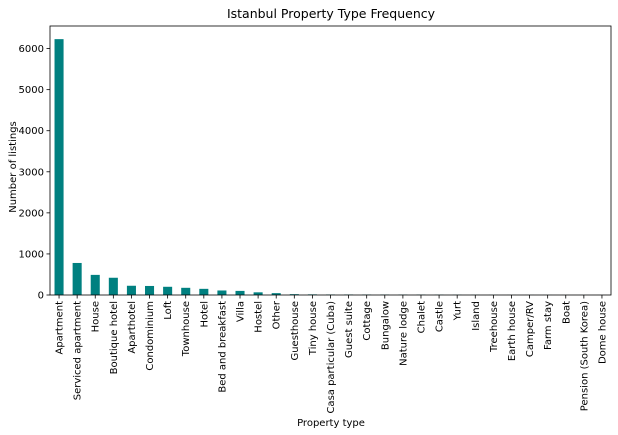 This screenshot has width=618, height=435. What do you see at coordinates (530, 329) in the screenshot?
I see `x-tick-label: Camper/RV` at bounding box center [530, 329].